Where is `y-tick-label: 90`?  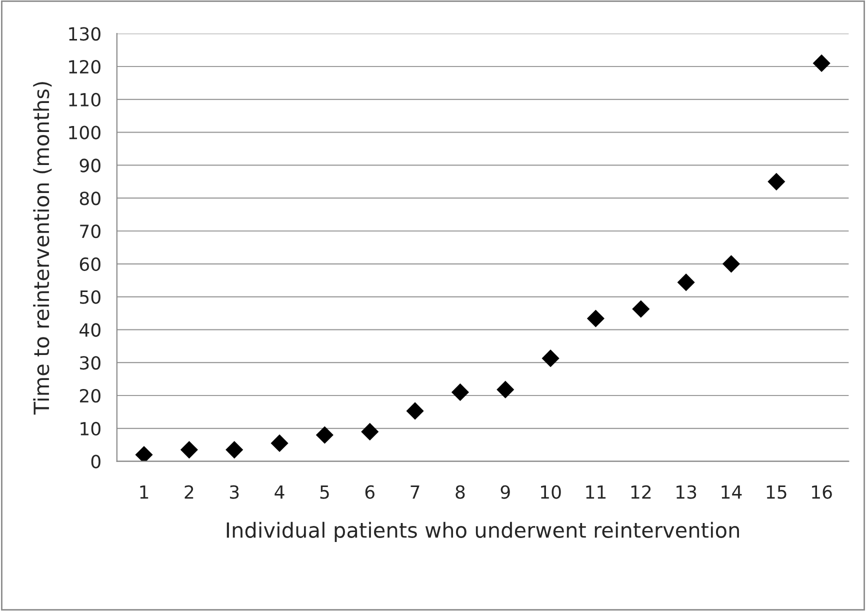 y-tick-label: 90 is located at coordinates (90, 165).